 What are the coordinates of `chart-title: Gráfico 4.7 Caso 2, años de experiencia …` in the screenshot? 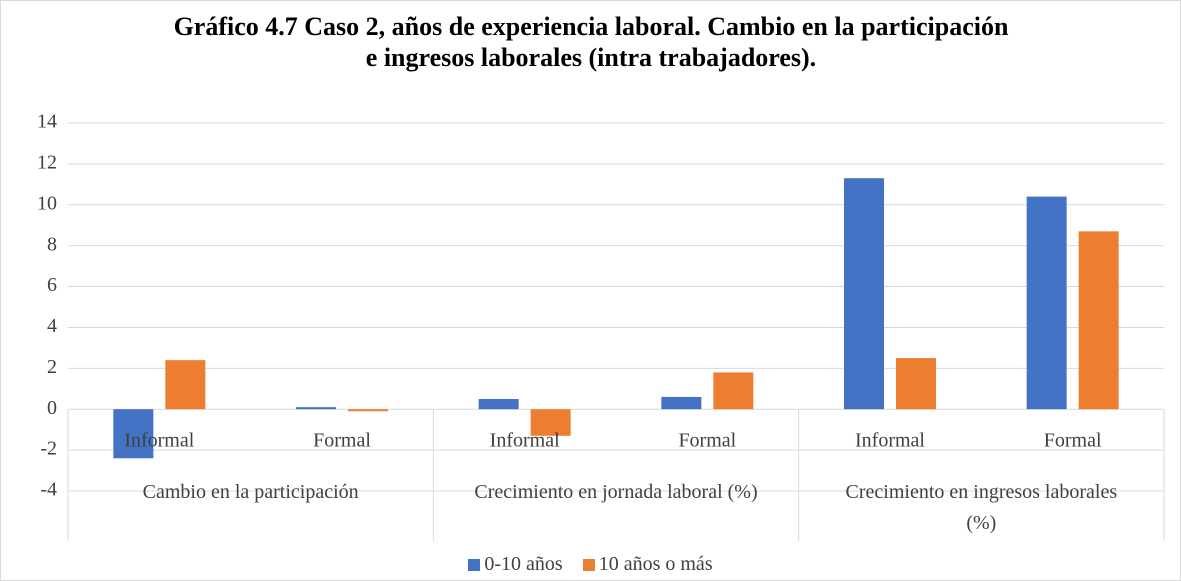 It's located at (591, 42).